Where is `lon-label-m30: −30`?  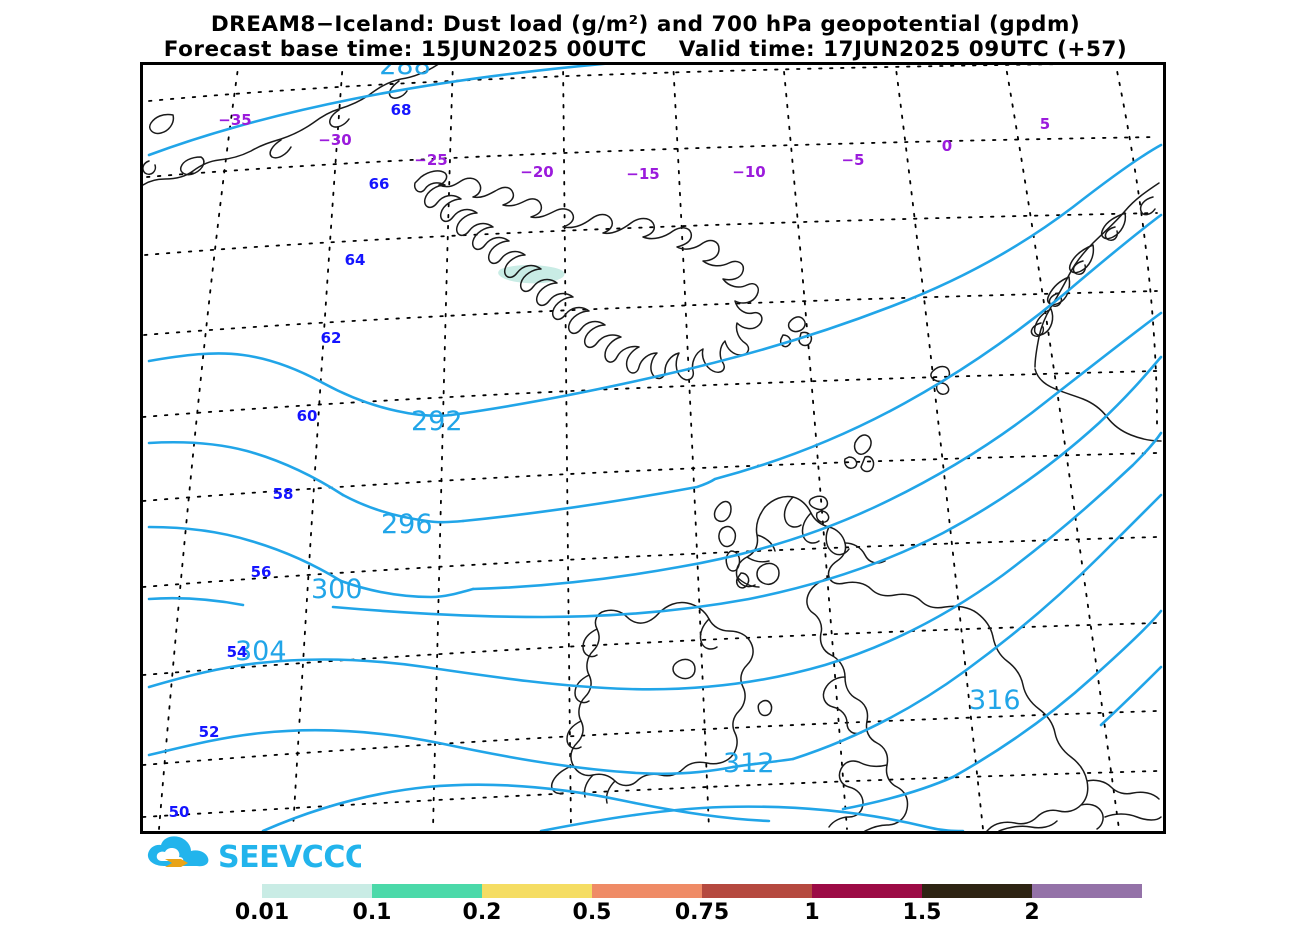 lon-label-m30: −30 is located at coordinates (334, 140).